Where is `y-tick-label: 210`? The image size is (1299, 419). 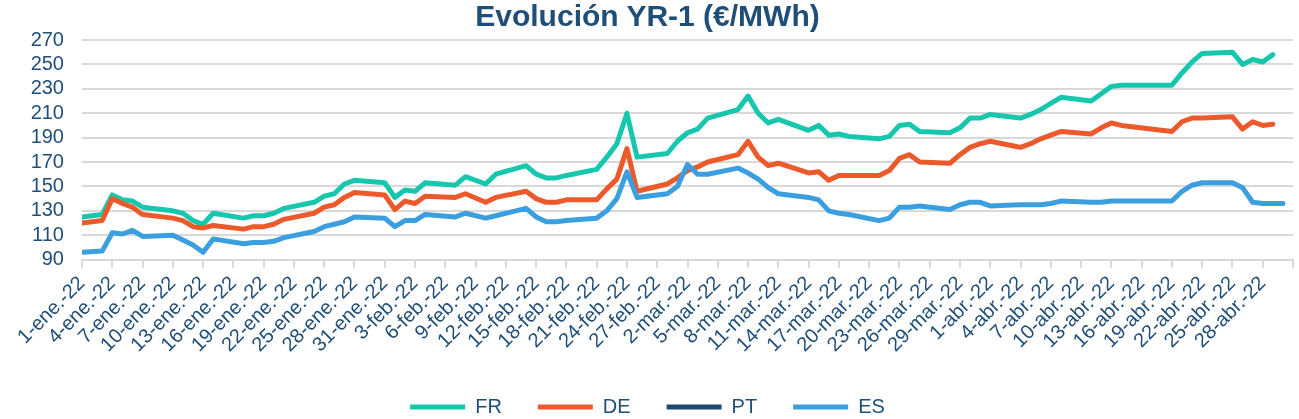 y-tick-label: 210 is located at coordinates (47, 111).